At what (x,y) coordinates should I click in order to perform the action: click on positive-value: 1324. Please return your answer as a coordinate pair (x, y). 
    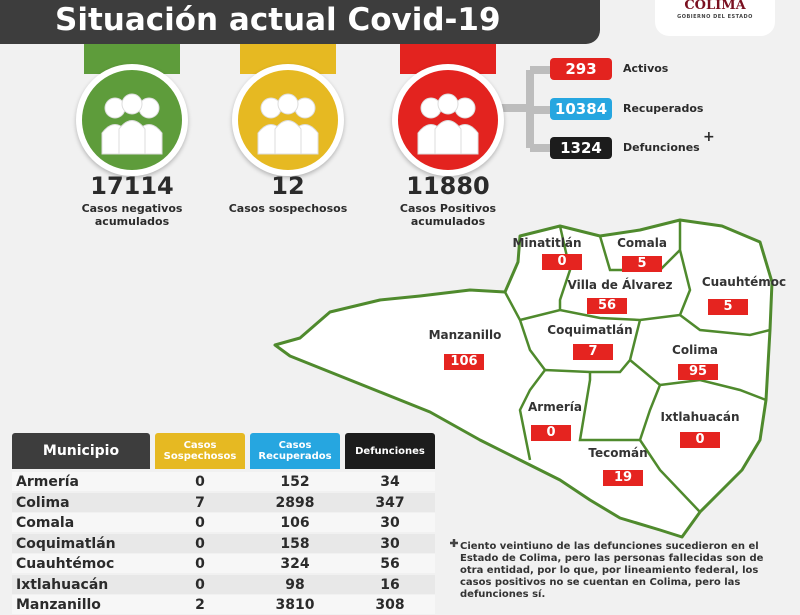
    Looking at the image, I should click on (581, 148).